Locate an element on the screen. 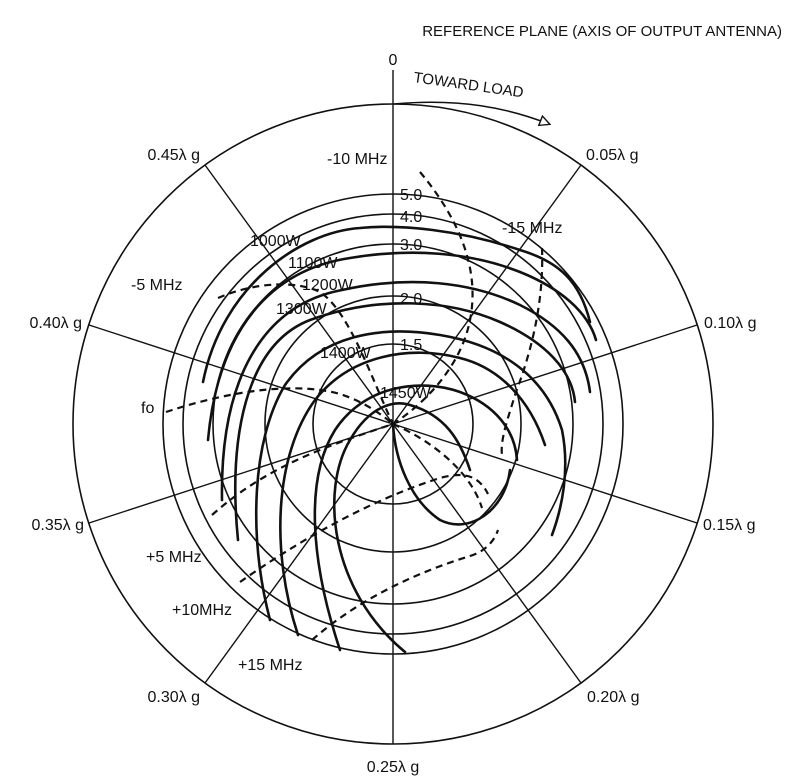  freq-contour-minus15 is located at coordinates (522, 351).